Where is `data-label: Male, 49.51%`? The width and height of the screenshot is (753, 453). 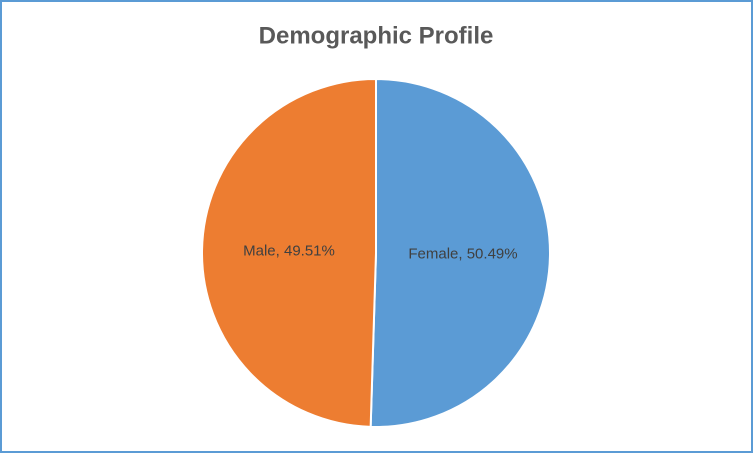
data-label: Male, 49.51% is located at coordinates (289, 251).